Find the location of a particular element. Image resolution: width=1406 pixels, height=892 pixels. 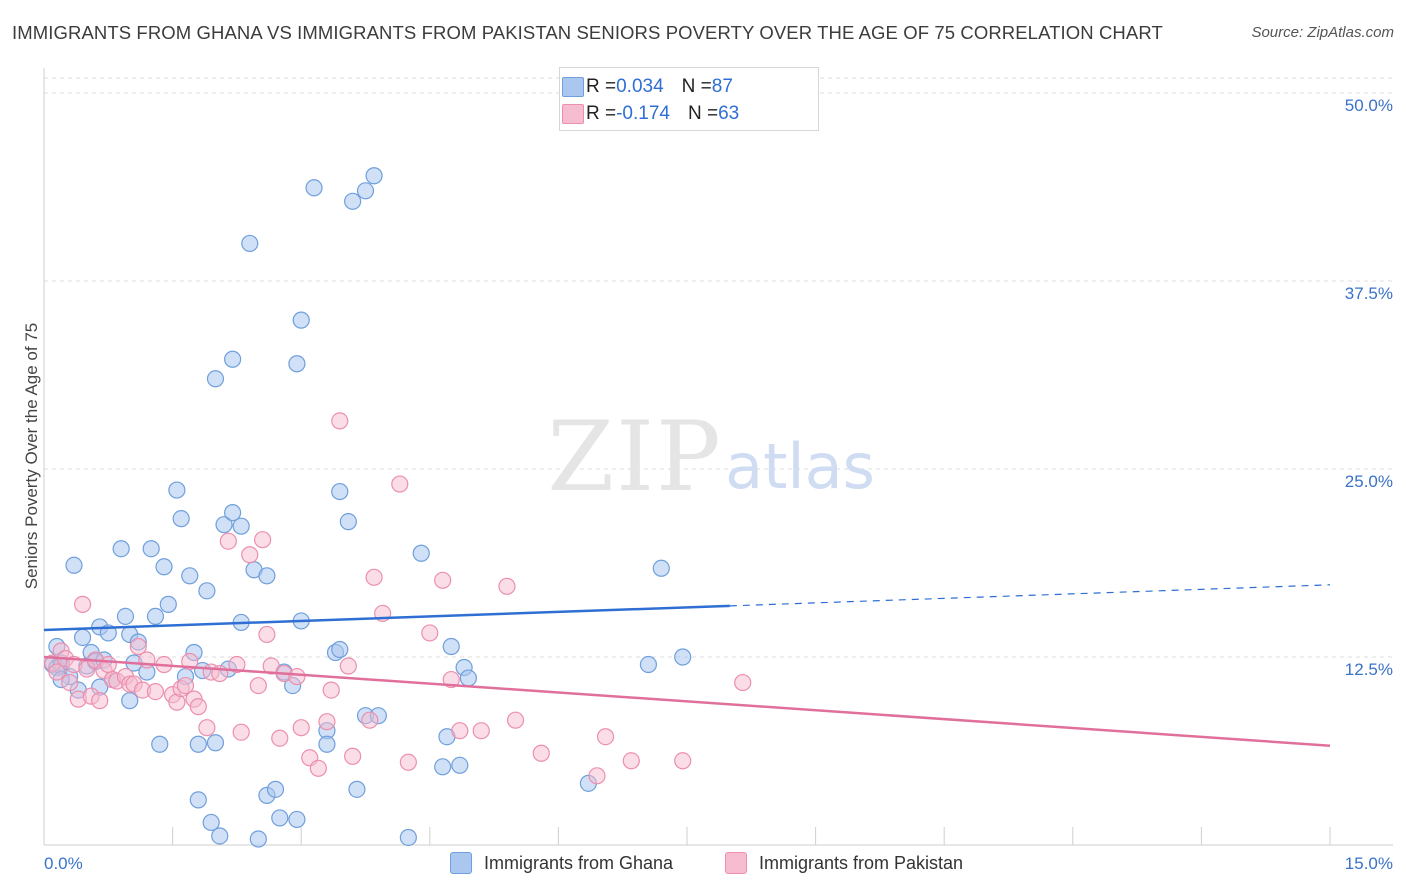

y-tick-label: 25.0% is located at coordinates (1369, 481).